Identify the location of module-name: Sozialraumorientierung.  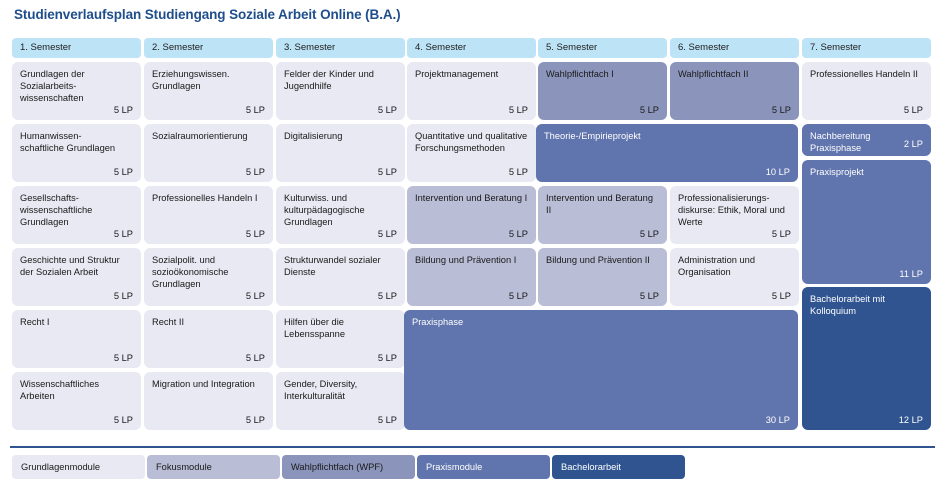
(200, 136).